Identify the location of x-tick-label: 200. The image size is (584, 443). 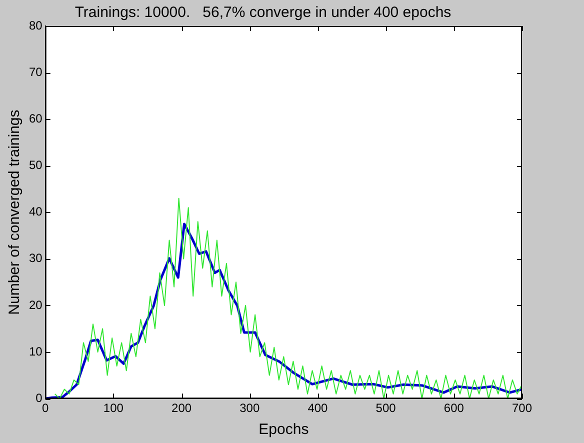
(182, 408).